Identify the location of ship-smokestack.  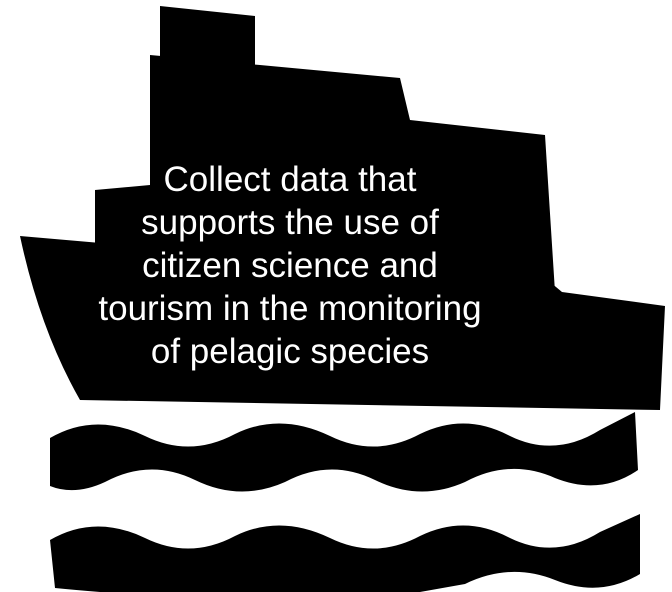
(207, 38).